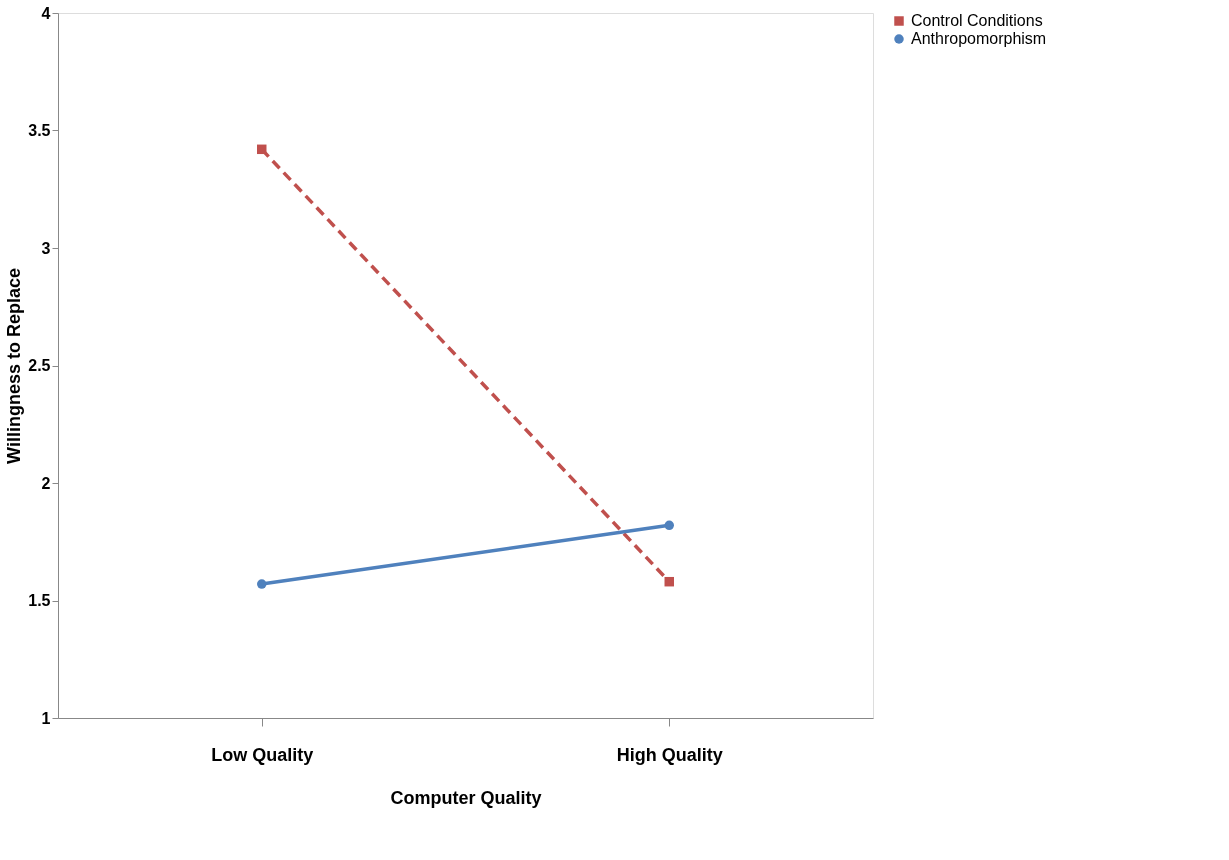 Image resolution: width=1229 pixels, height=860 pixels. I want to click on legend-label: Control Conditions, so click(977, 20).